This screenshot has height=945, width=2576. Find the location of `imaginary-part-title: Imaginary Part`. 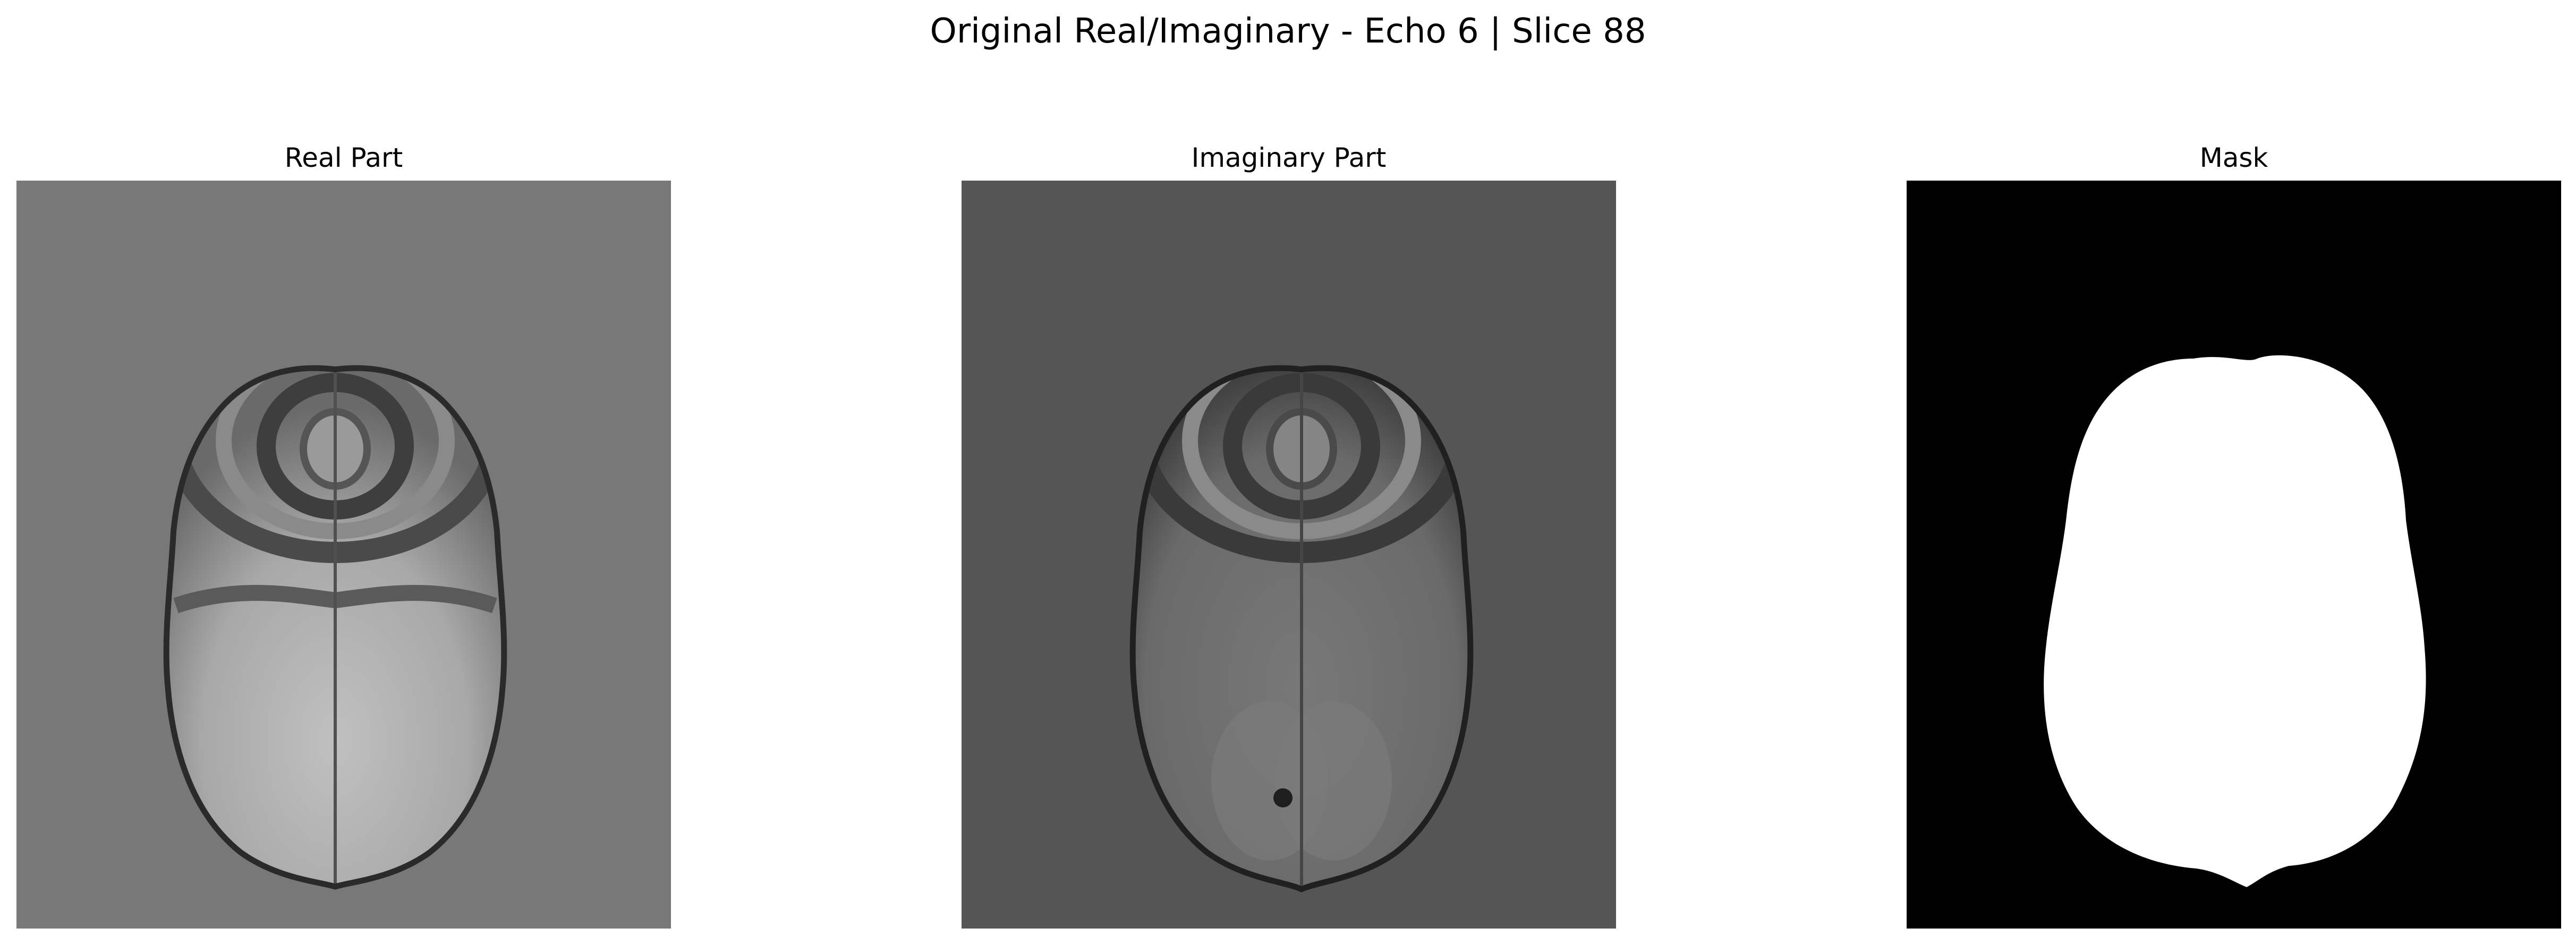

imaginary-part-title: Imaginary Part is located at coordinates (1289, 157).